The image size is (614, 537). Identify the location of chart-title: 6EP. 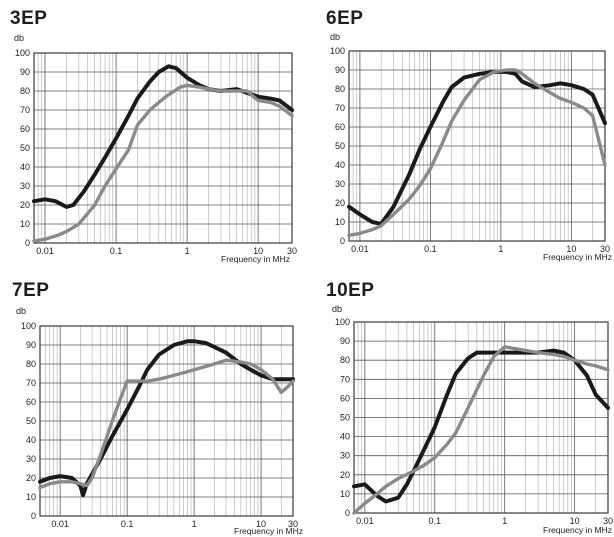
(344, 18).